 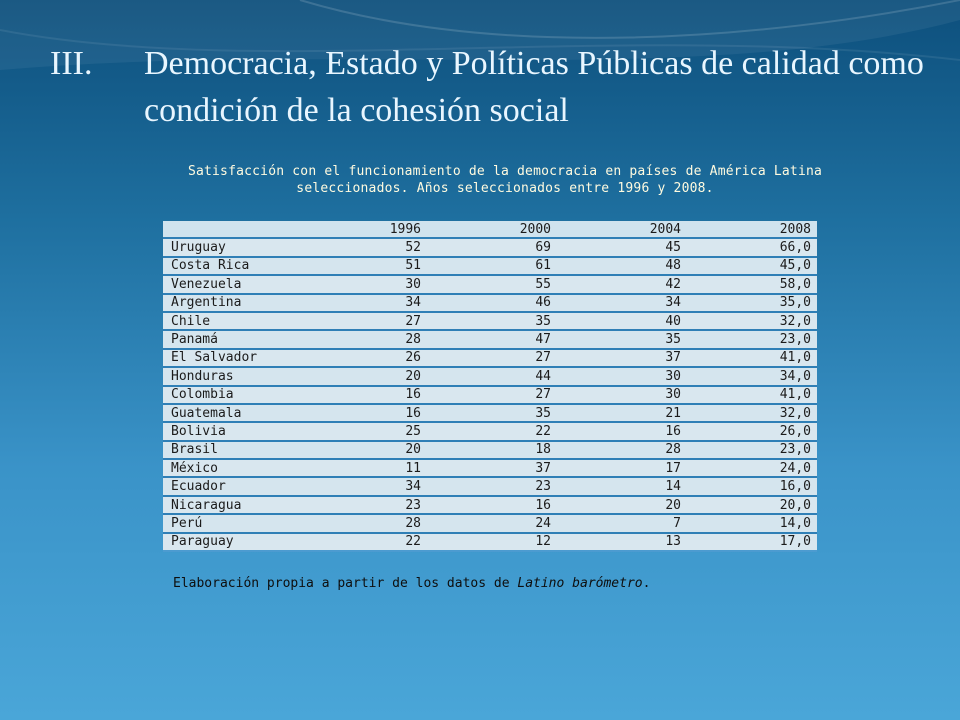 I want to click on table-row: Chile 27 35 40 32,0, so click(x=490, y=321).